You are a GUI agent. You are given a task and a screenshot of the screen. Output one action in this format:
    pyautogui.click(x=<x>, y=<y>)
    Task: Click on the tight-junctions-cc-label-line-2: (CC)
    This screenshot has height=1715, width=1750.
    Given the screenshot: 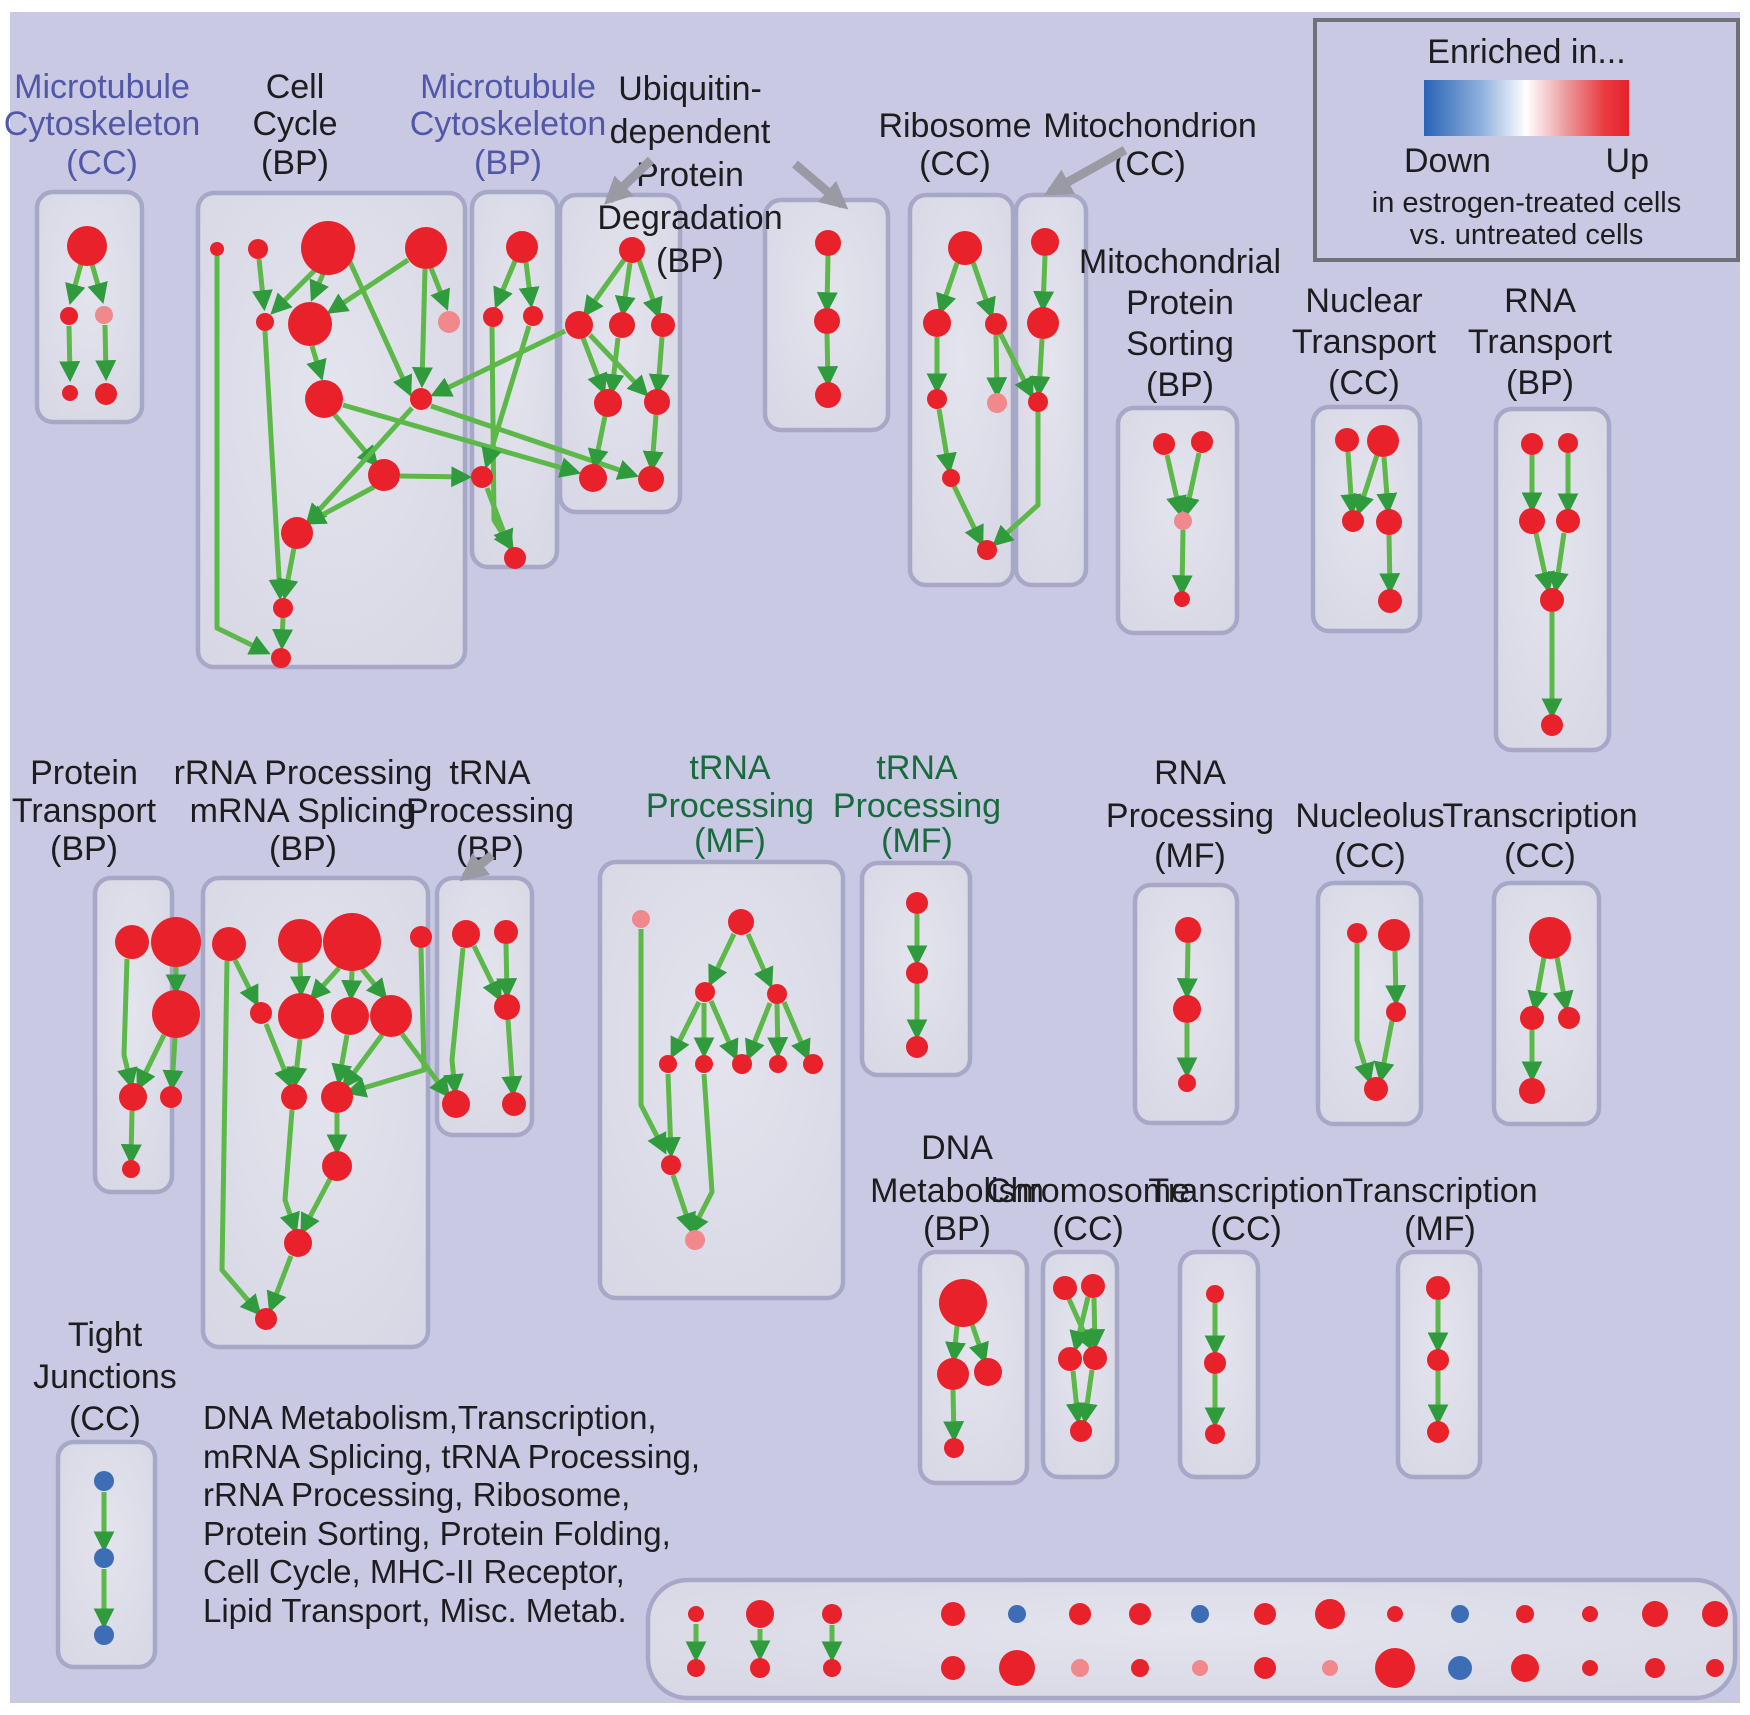 What is the action you would take?
    pyautogui.click(x=105, y=1419)
    